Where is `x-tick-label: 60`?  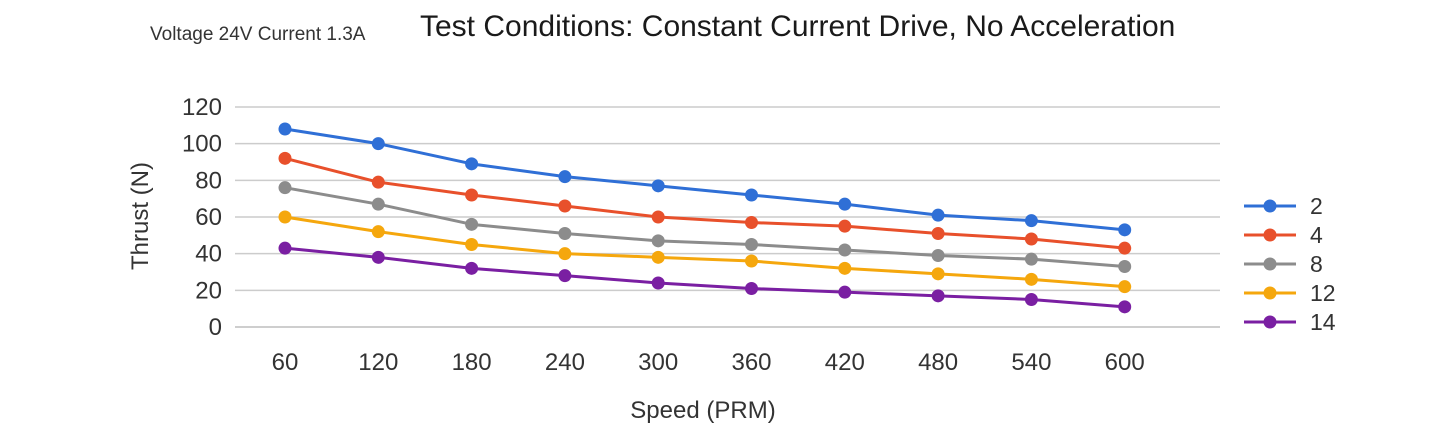 x-tick-label: 60 is located at coordinates (285, 362).